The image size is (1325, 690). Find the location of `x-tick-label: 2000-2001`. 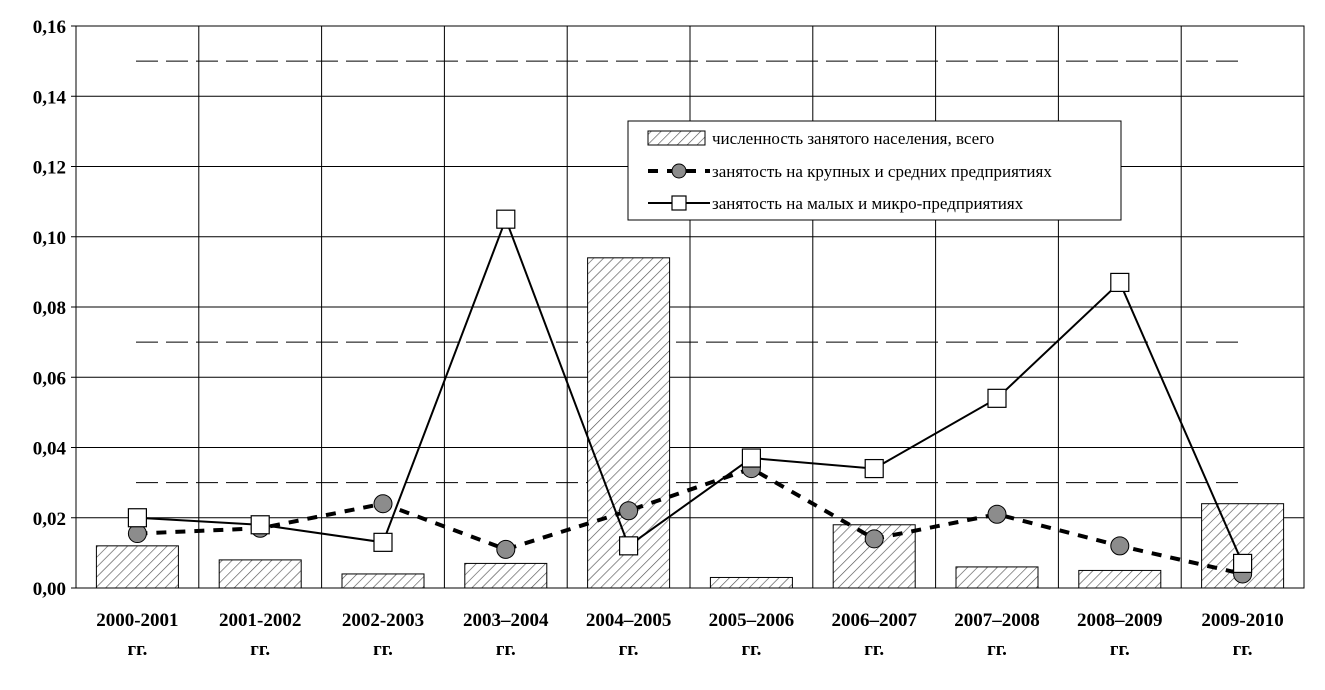

x-tick-label: 2000-2001 is located at coordinates (137, 620).